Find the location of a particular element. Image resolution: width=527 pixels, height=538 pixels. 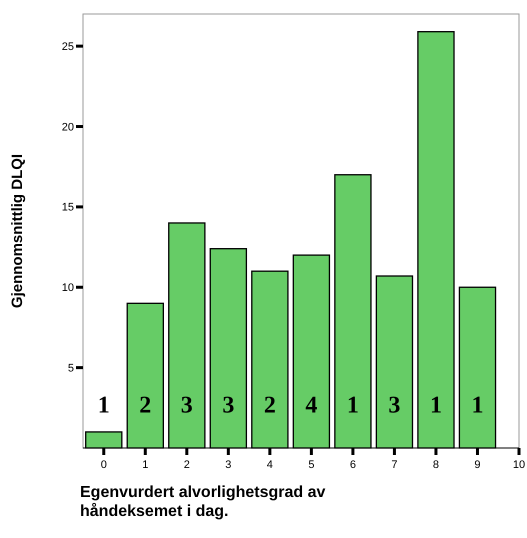

x-tick-label: 10 is located at coordinates (519, 465).